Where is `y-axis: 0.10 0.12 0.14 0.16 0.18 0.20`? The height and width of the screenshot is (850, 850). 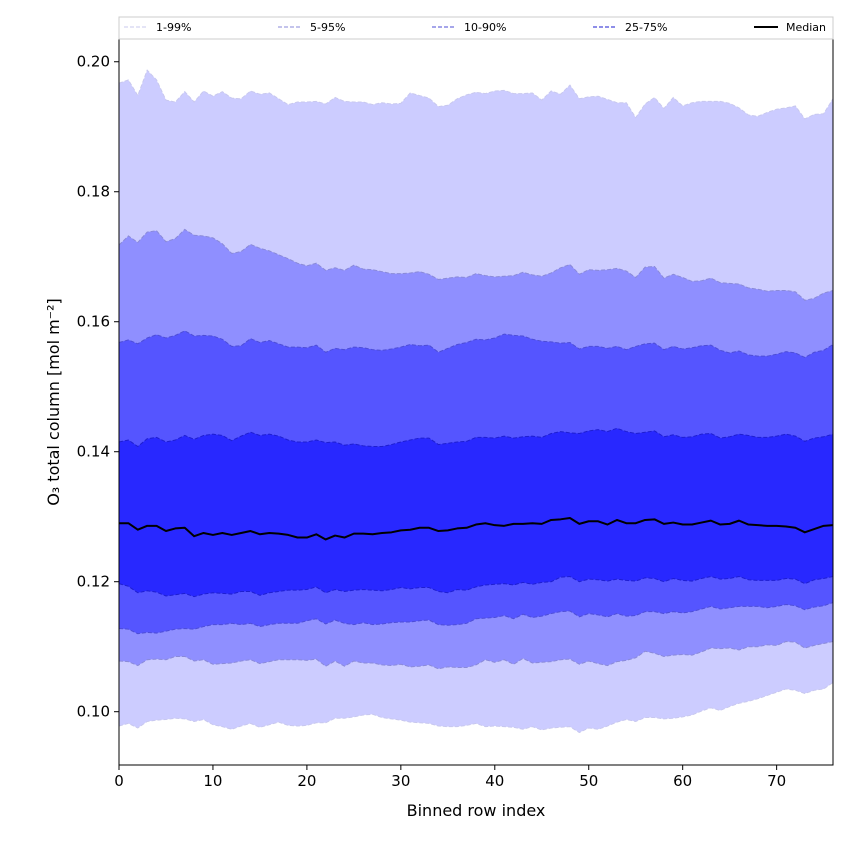
y-axis: 0.10 0.12 0.14 0.16 0.18 0.20 is located at coordinates (98, 387).